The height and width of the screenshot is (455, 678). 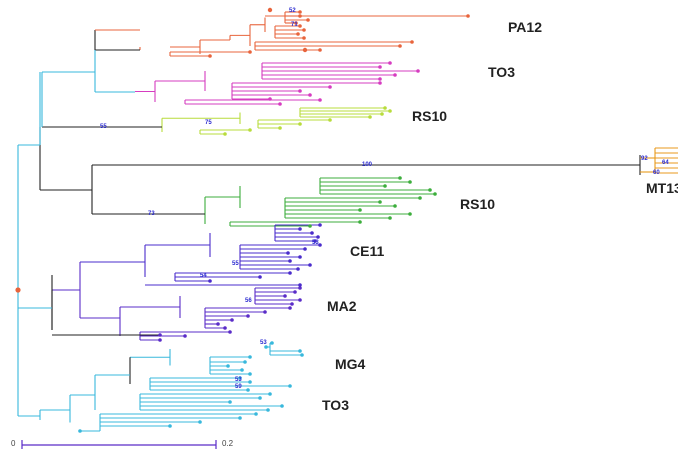 What do you see at coordinates (525, 27) in the screenshot?
I see `clade-label-pa12: PA12` at bounding box center [525, 27].